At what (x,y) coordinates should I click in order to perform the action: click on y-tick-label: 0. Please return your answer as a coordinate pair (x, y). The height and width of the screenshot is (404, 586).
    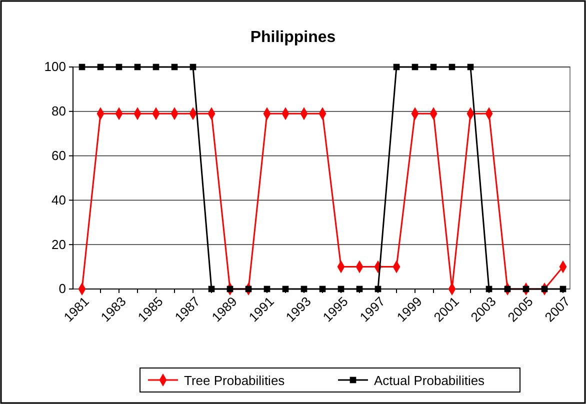
    Looking at the image, I should click on (62, 288).